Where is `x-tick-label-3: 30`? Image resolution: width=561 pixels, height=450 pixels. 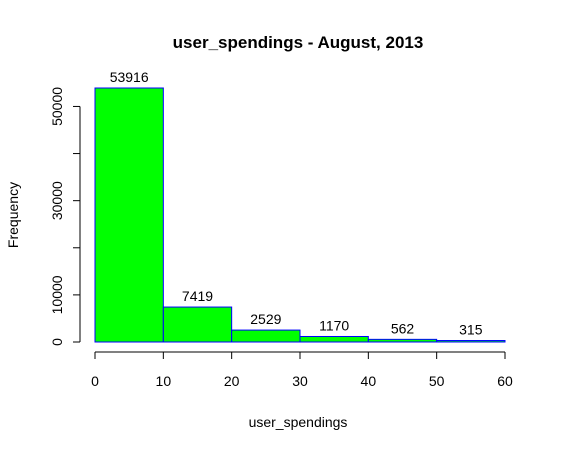
x-tick-label-3: 30 is located at coordinates (300, 381).